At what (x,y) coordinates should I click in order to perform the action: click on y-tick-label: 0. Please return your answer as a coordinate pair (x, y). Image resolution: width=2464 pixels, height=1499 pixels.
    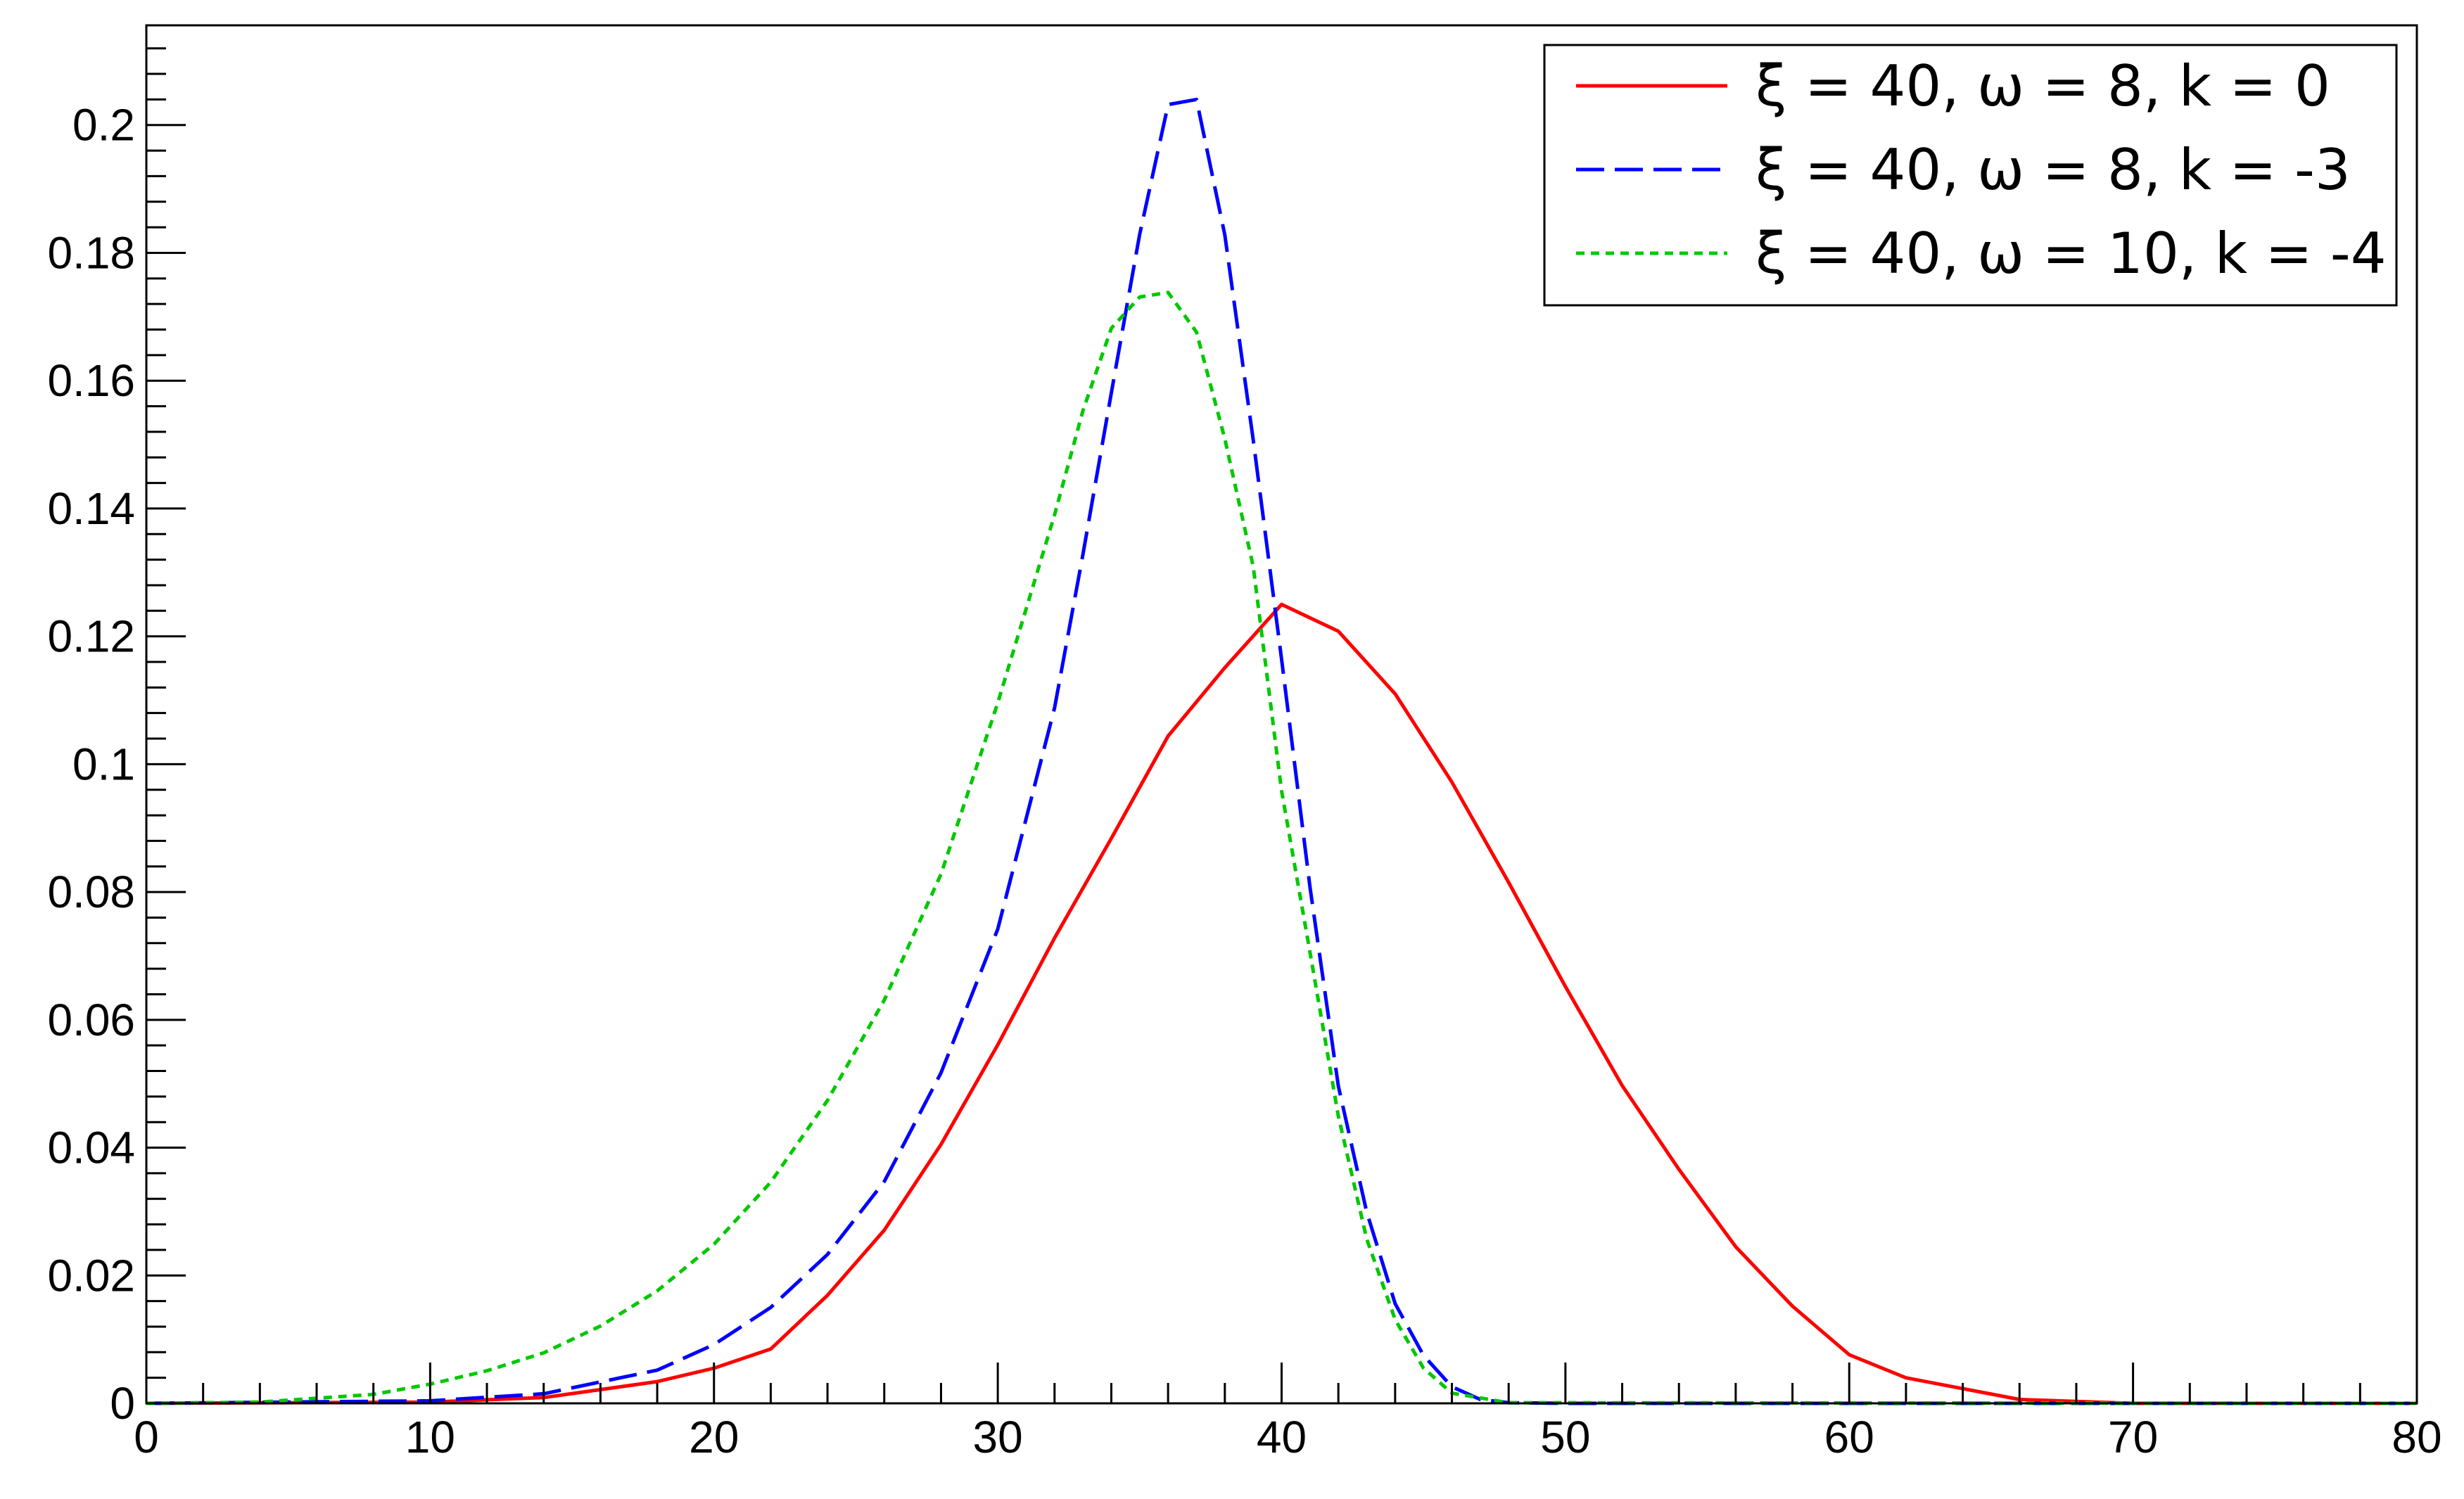
    Looking at the image, I should click on (123, 1403).